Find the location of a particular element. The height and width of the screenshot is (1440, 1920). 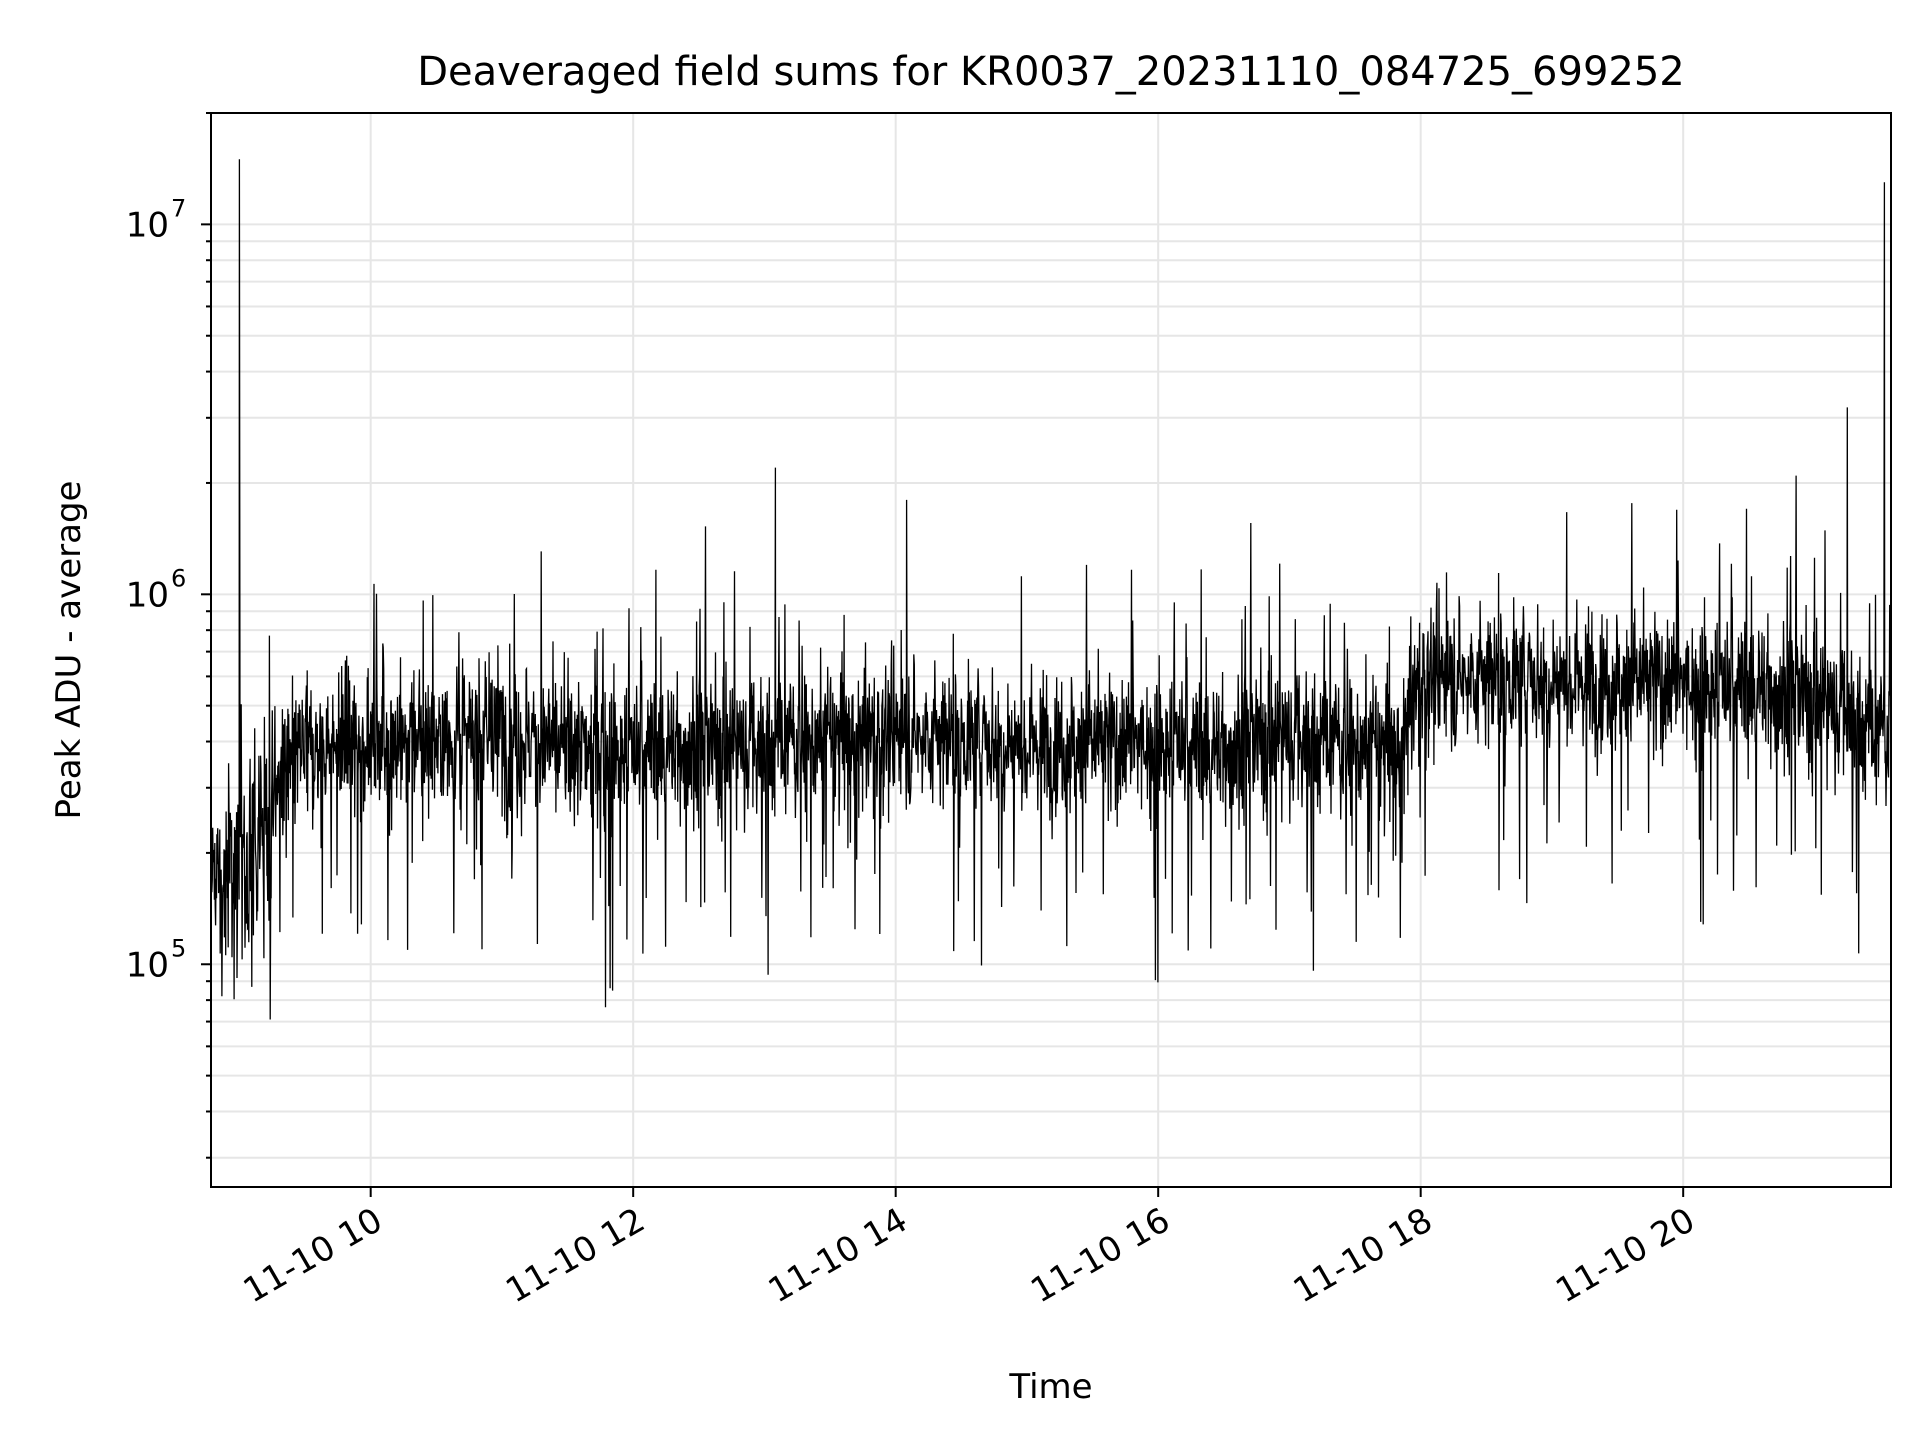

y-tick-label-exponent: 7 is located at coordinates (178, 208).